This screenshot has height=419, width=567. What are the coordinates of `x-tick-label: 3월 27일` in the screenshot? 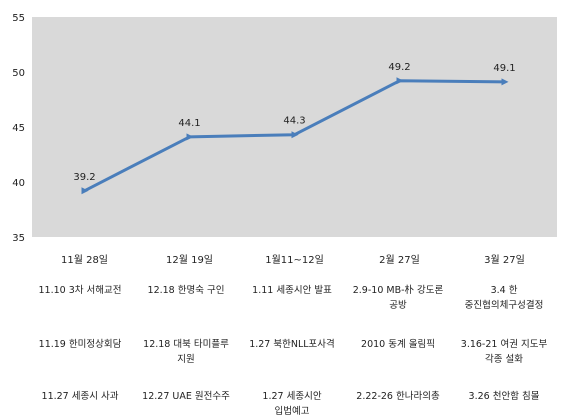 It's located at (504, 260).